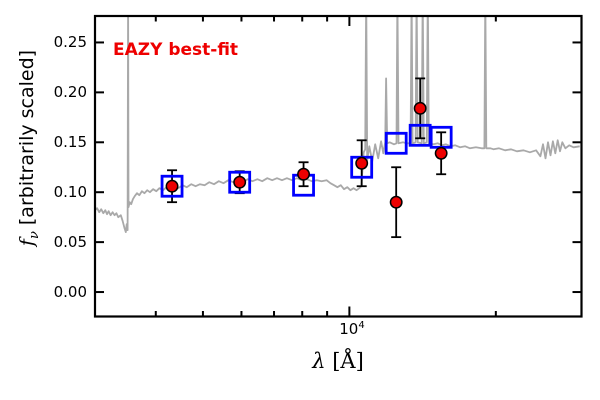 The height and width of the screenshot is (400, 600). I want to click on x-tick-base: 10, so click(349, 329).